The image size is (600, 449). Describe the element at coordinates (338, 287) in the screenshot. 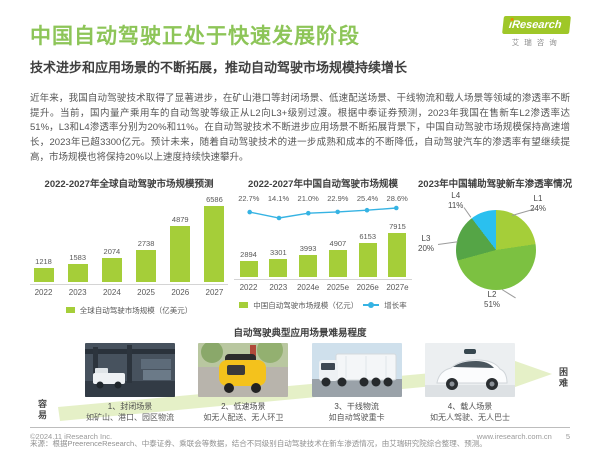

I see `x-tick-label: 2025e` at that location.